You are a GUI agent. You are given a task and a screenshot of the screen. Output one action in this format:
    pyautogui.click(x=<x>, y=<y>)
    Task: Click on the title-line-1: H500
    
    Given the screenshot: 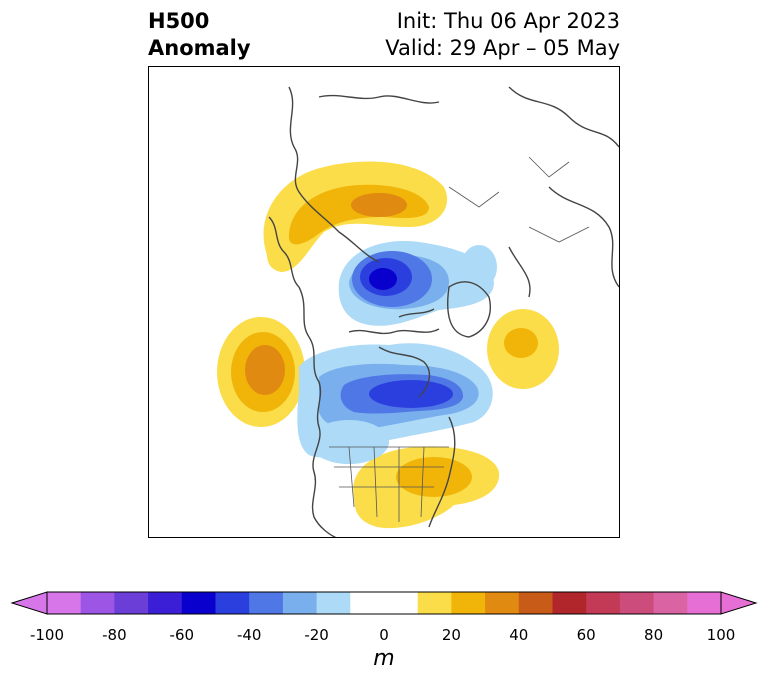 What is the action you would take?
    pyautogui.click(x=179, y=21)
    